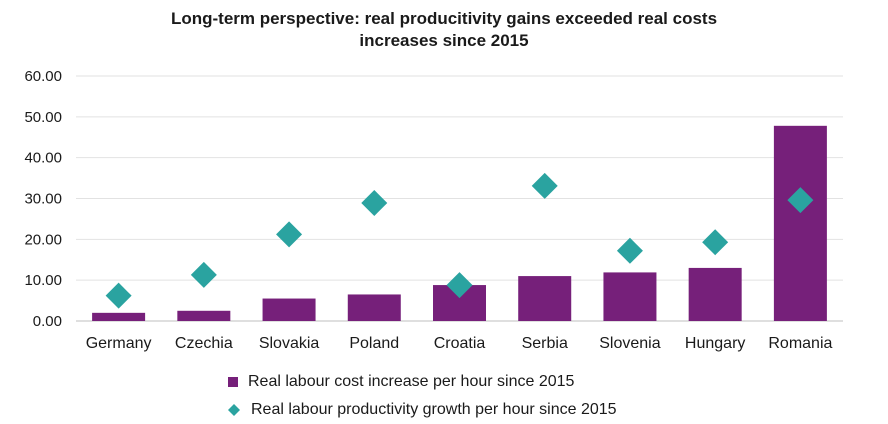 This screenshot has height=424, width=888. What do you see at coordinates (47, 321) in the screenshot?
I see `y-tick-label: 0.00` at bounding box center [47, 321].